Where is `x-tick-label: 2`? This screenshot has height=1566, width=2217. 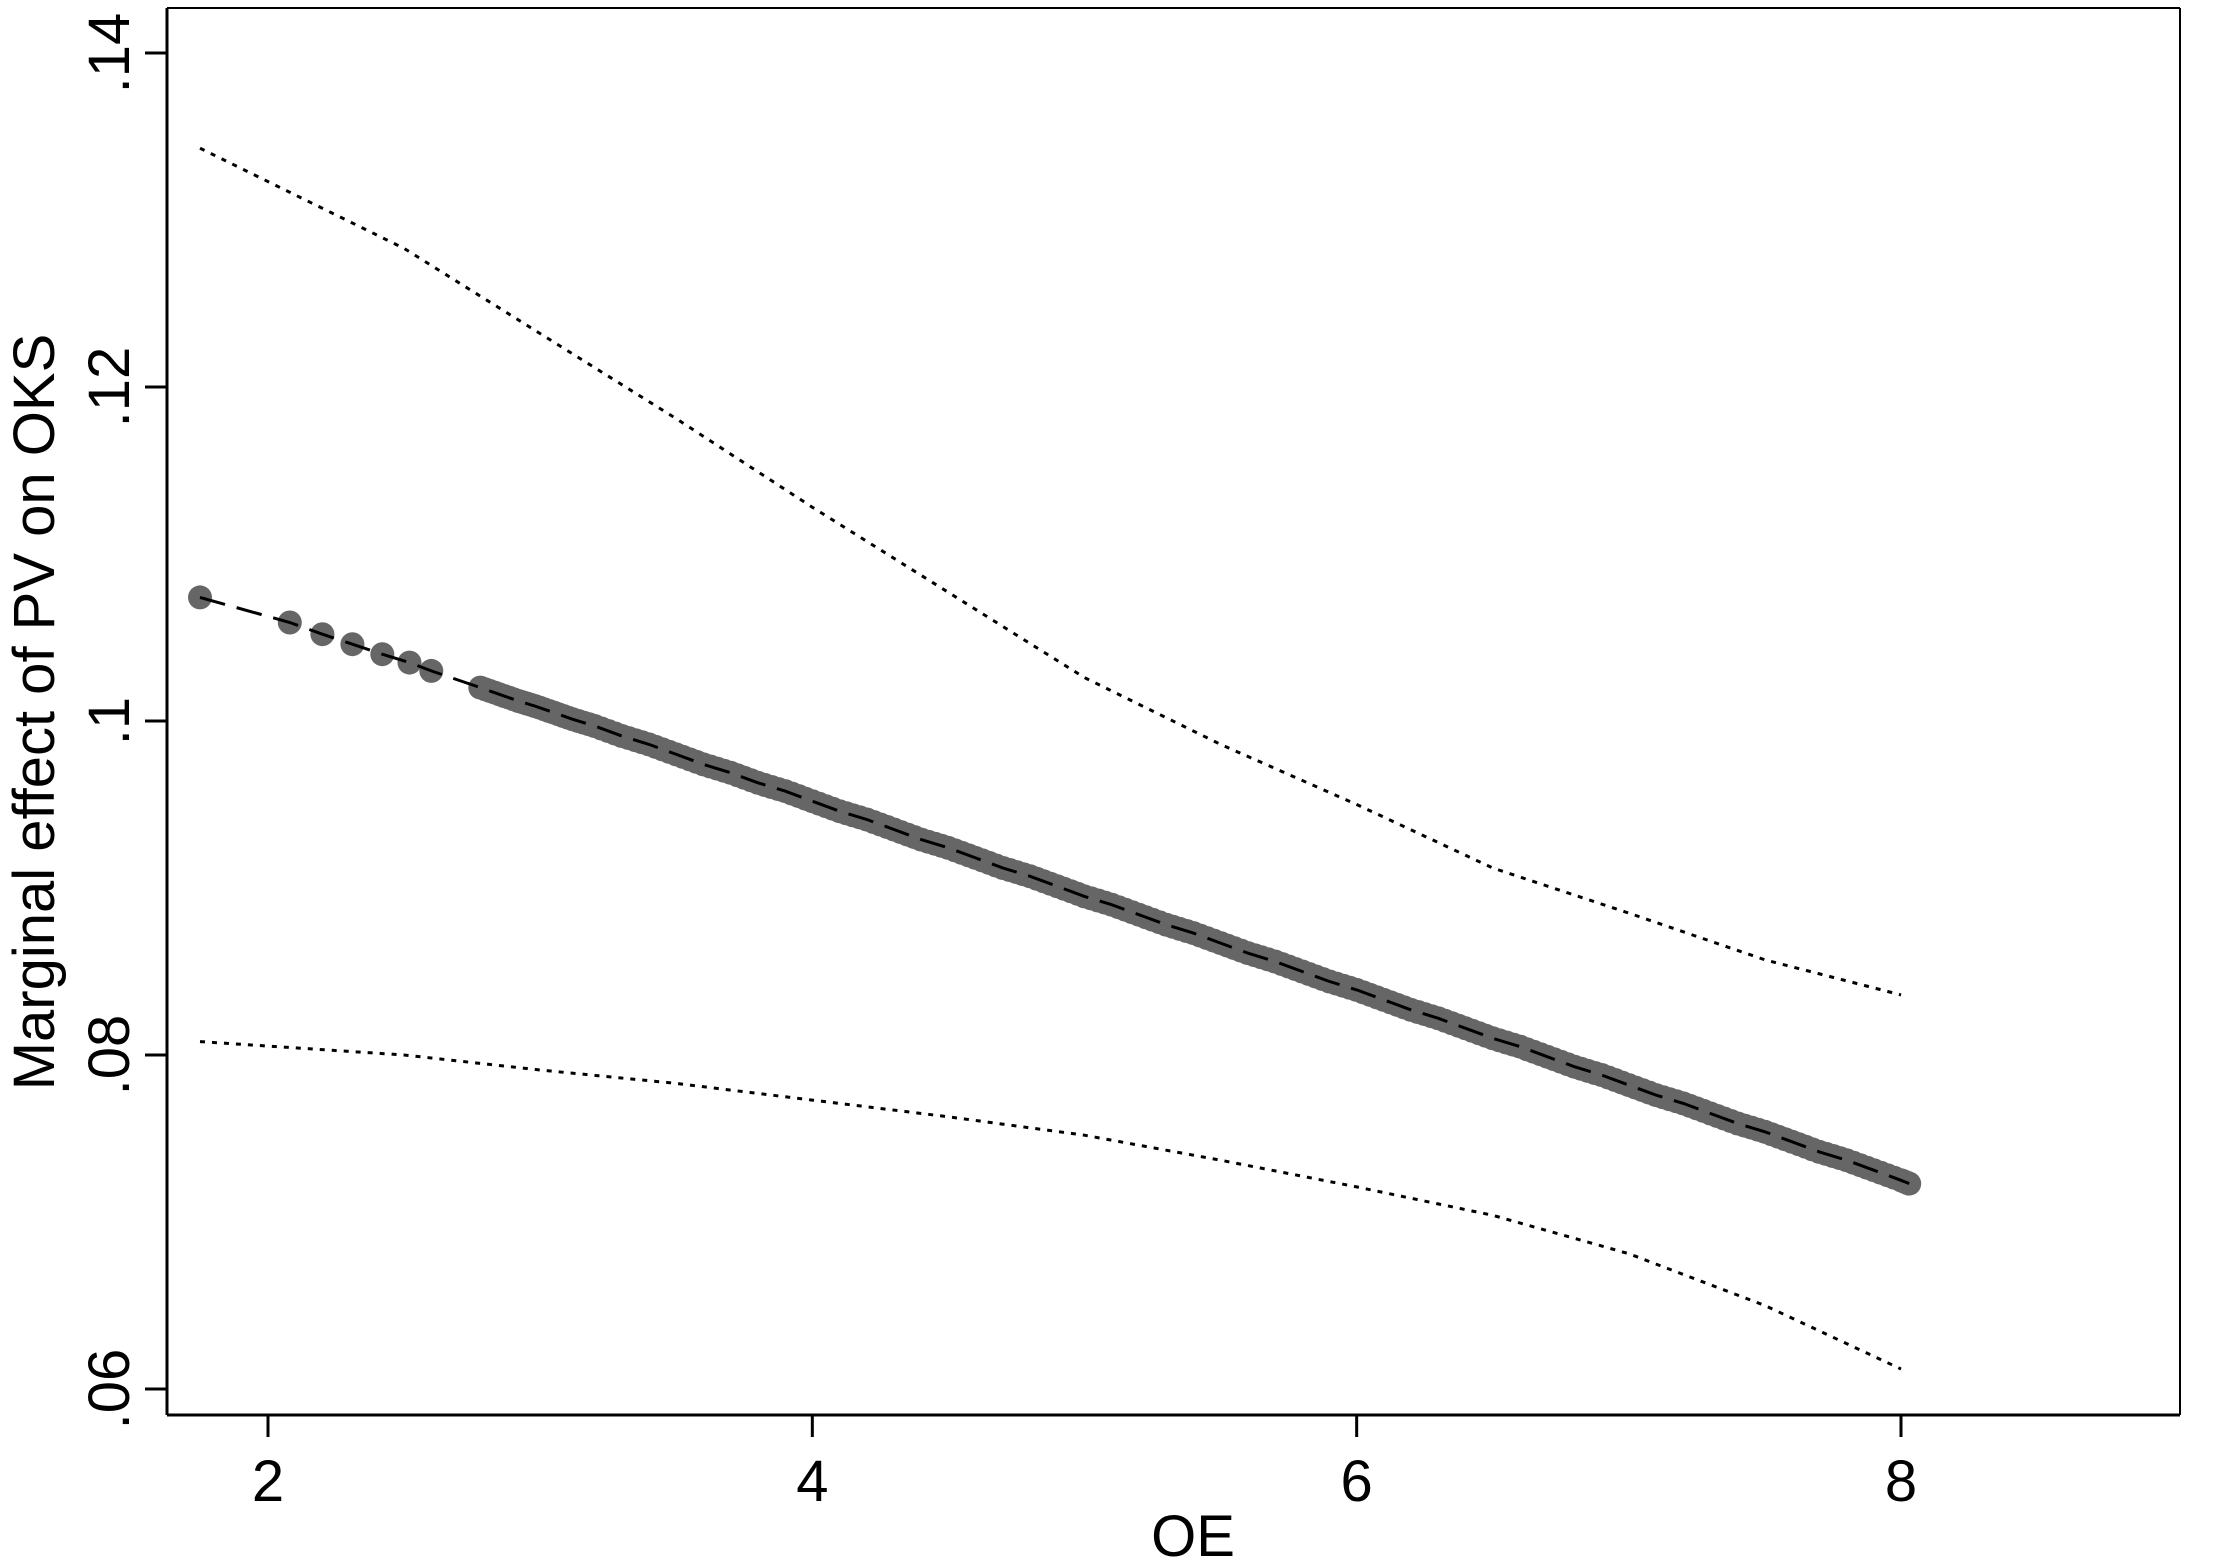
x-tick-label: 2 is located at coordinates (268, 1481).